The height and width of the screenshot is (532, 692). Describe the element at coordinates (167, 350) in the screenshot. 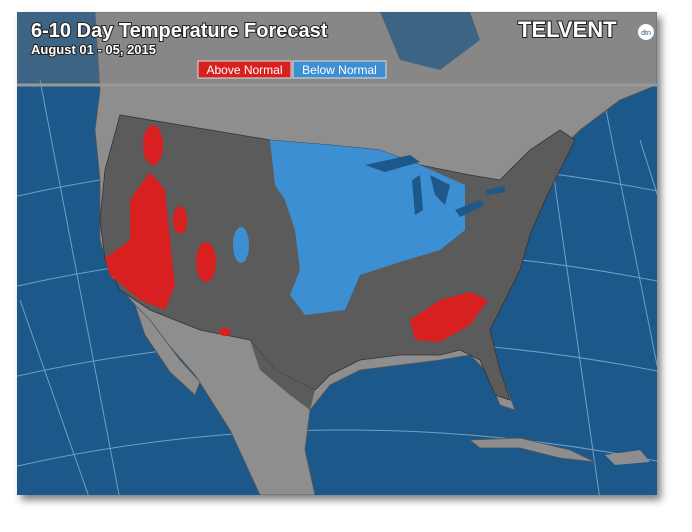

I see `baja` at that location.